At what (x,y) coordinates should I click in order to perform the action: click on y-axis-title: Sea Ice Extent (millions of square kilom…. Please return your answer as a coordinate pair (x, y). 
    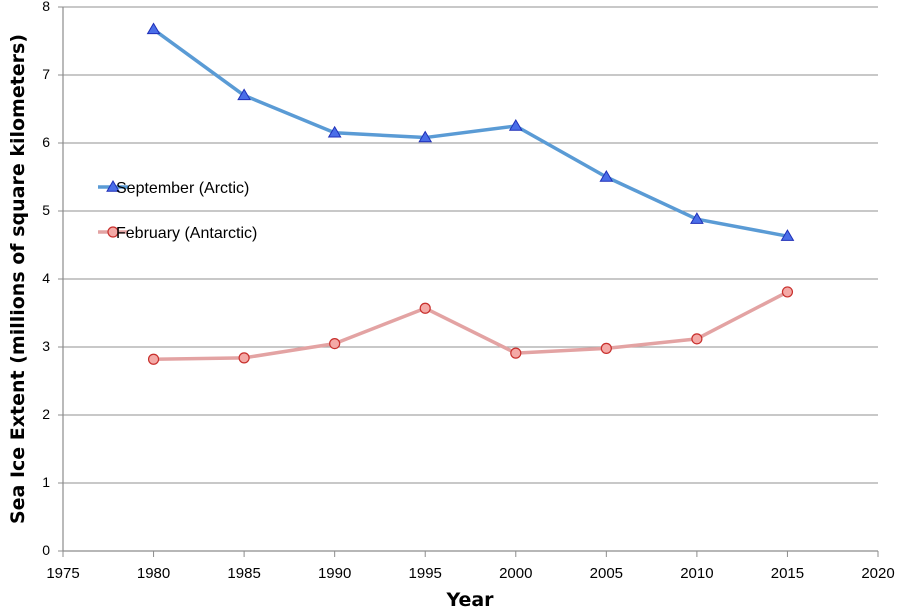
    Looking at the image, I should click on (18, 279).